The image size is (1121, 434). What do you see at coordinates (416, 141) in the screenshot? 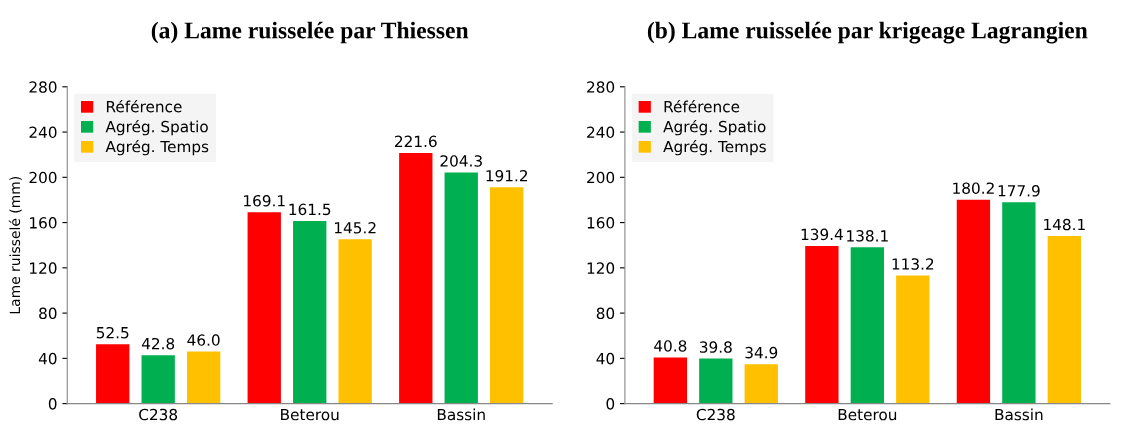
I see `data-label: 221.6` at bounding box center [416, 141].